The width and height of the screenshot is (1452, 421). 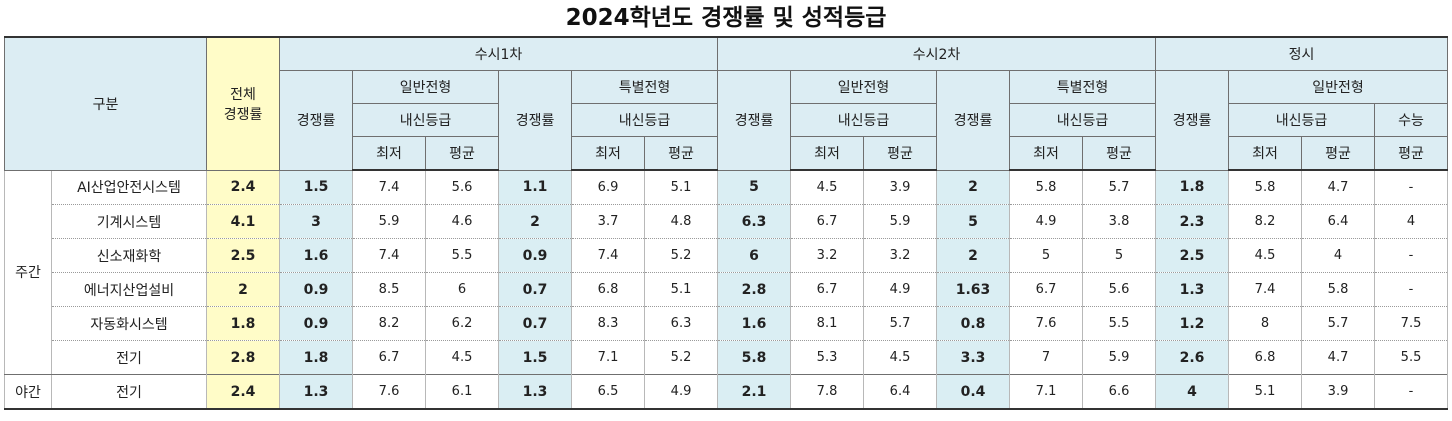 I want to click on cell-s2-g-avg: 6.4, so click(x=900, y=392).